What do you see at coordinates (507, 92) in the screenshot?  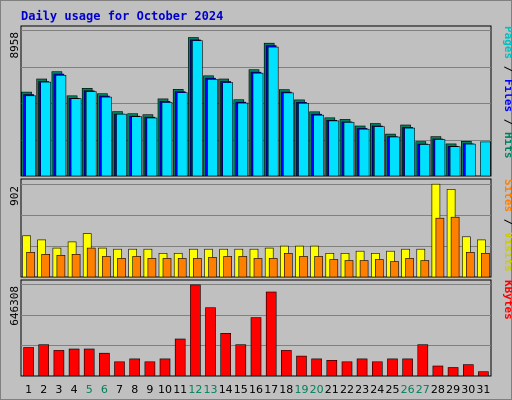 I see `panel-pages-files-hits-legend: Pages / Files / Hits` at bounding box center [507, 92].